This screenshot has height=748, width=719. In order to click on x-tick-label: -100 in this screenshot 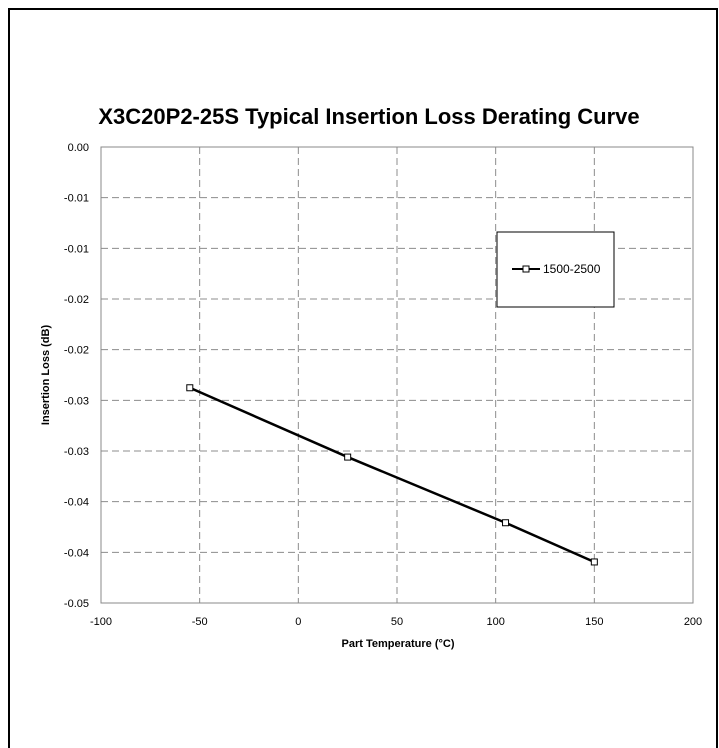, I will do `click(101, 622)`.